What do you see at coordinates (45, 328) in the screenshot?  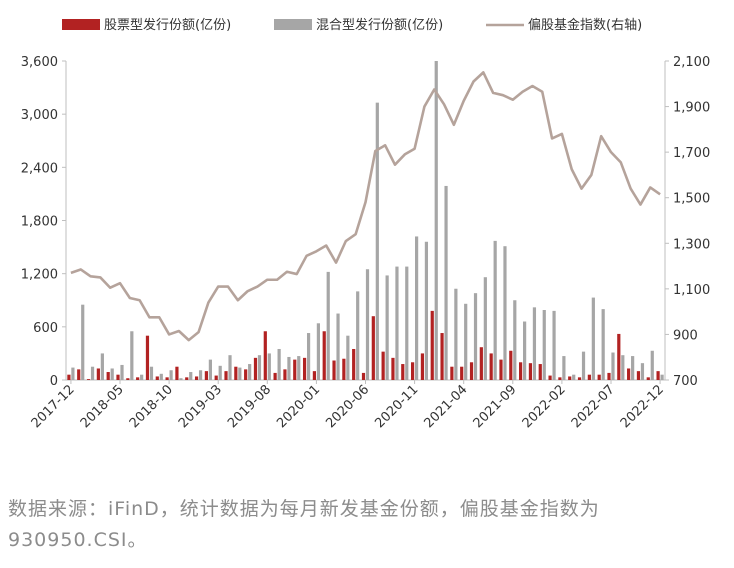 I see `left-tick-label: 600` at bounding box center [45, 328].